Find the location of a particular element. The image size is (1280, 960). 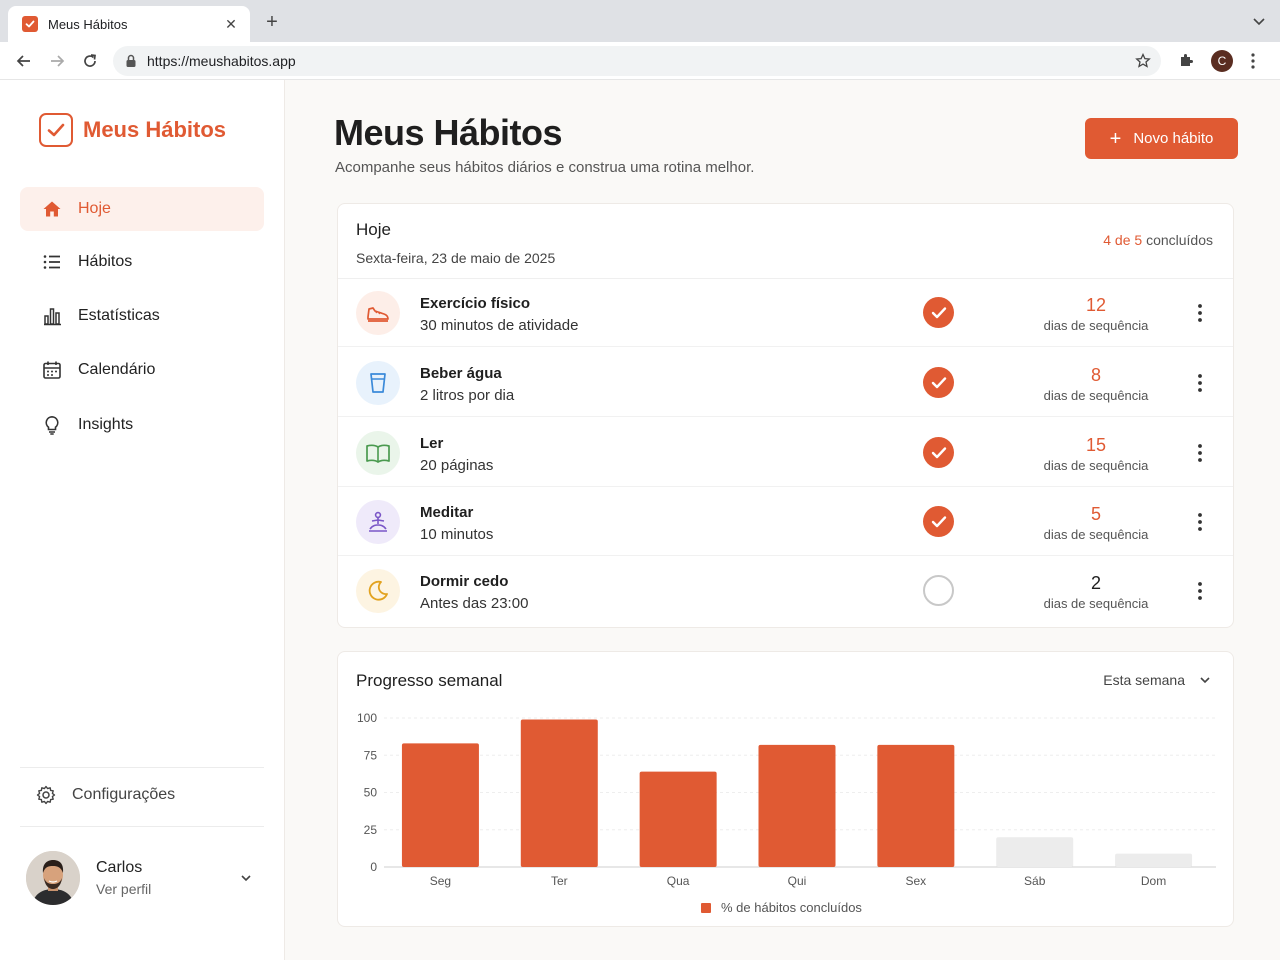

habit-name: Ler is located at coordinates (432, 443).